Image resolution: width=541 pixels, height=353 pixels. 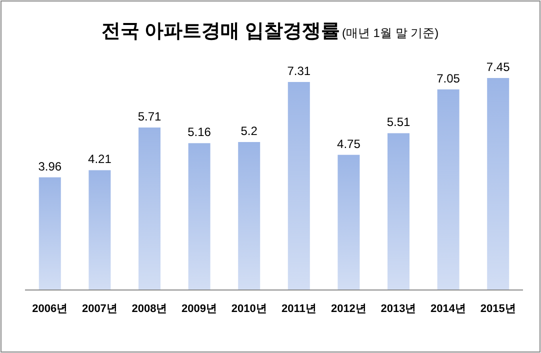 What do you see at coordinates (398, 309) in the screenshot?
I see `x-tick-label: 2013년` at bounding box center [398, 309].